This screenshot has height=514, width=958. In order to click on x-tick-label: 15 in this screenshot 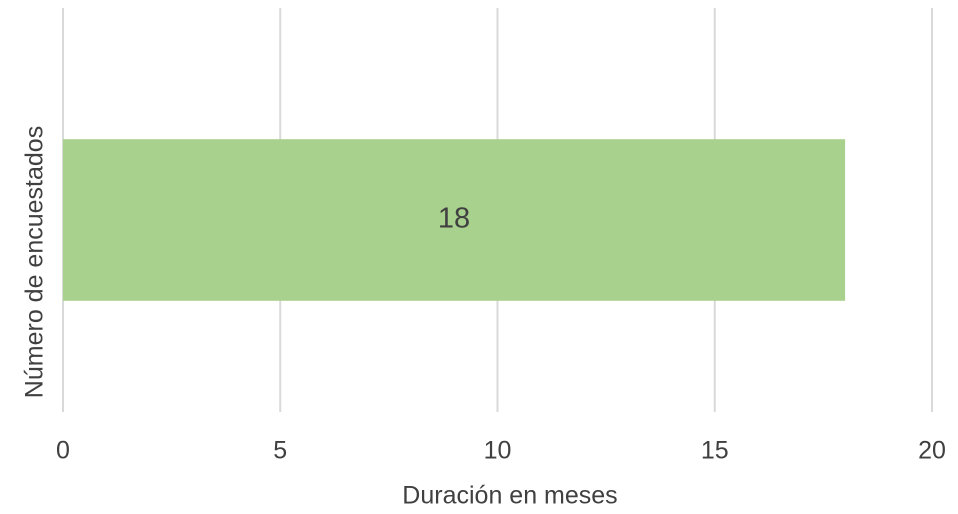, I will do `click(715, 451)`.